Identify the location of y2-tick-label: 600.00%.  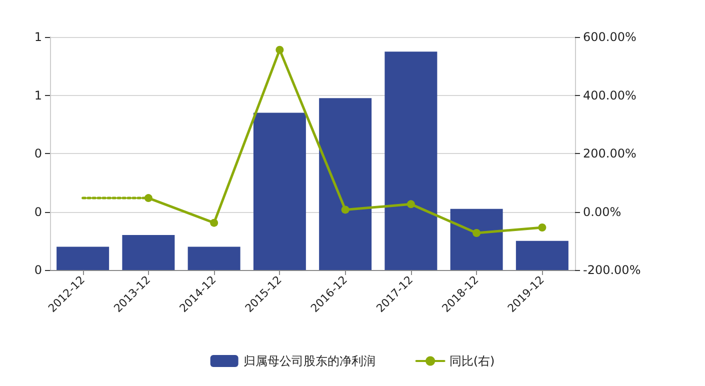
(609, 37).